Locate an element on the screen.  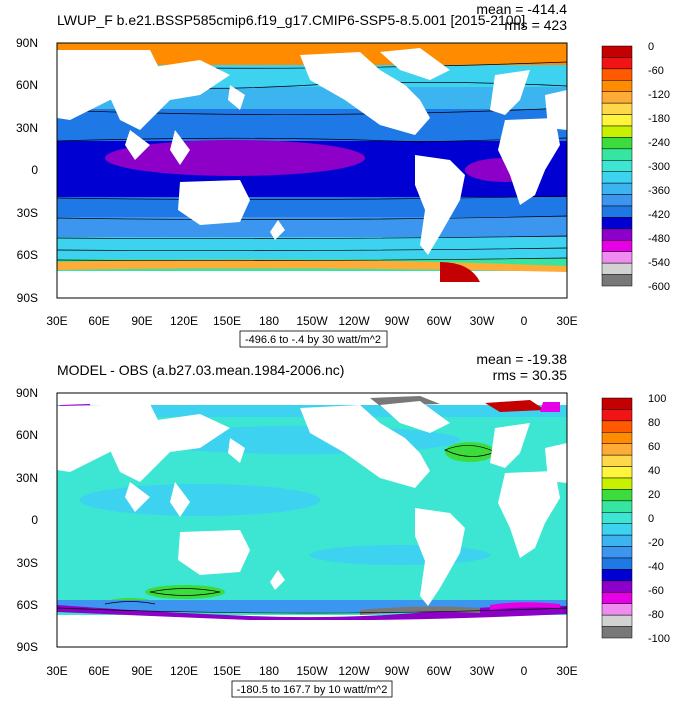
antarctic-purple is located at coordinates (312, 613).